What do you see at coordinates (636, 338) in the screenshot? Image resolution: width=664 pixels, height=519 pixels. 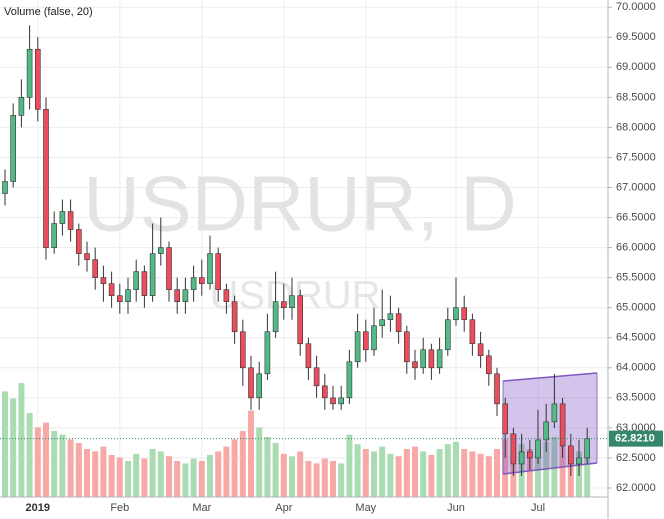 I see `y-tick-label: 64.5000` at bounding box center [636, 338].